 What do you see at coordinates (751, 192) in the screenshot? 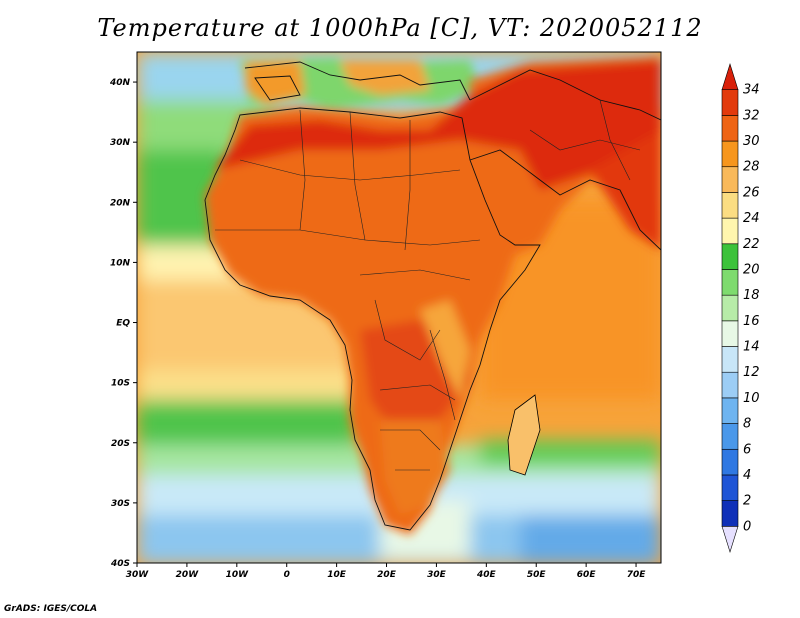
I see `colorbar-label: 26` at bounding box center [751, 192].